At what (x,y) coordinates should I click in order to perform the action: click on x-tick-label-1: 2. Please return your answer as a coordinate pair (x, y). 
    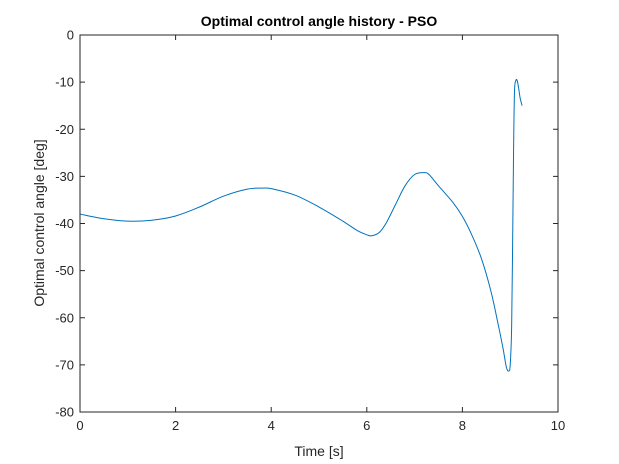
    Looking at the image, I should click on (175, 425).